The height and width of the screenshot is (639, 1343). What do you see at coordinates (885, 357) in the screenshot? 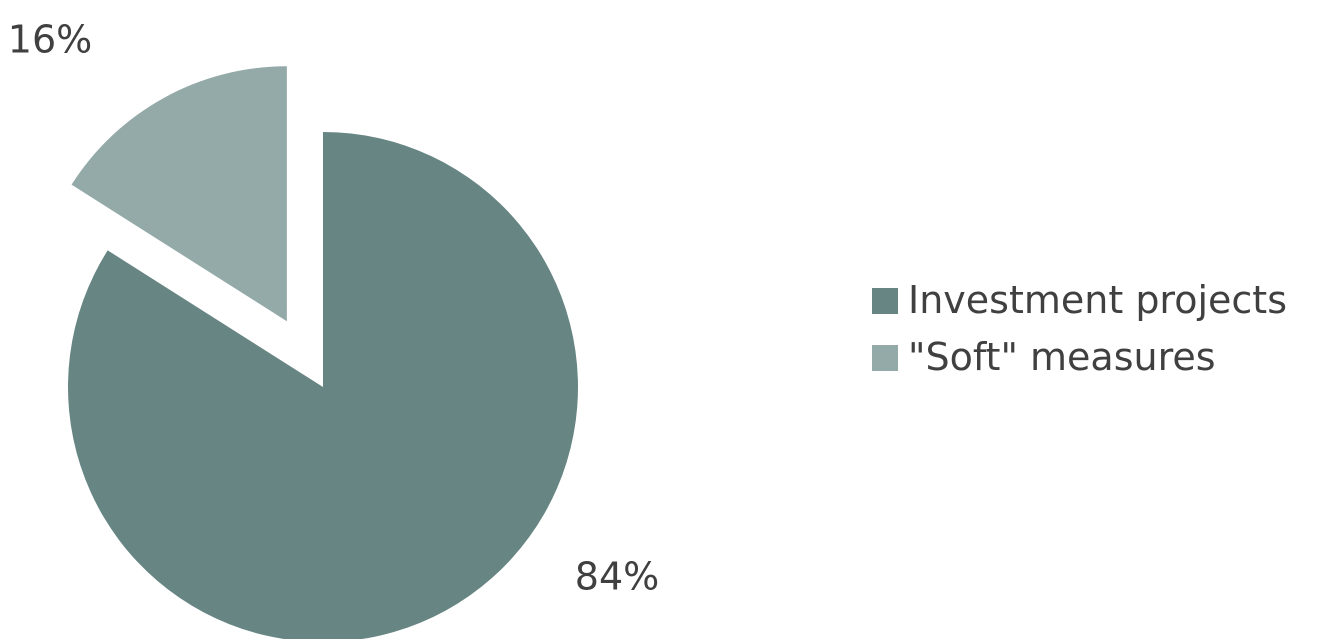
I see `legend-swatch-soft-measures` at bounding box center [885, 357].